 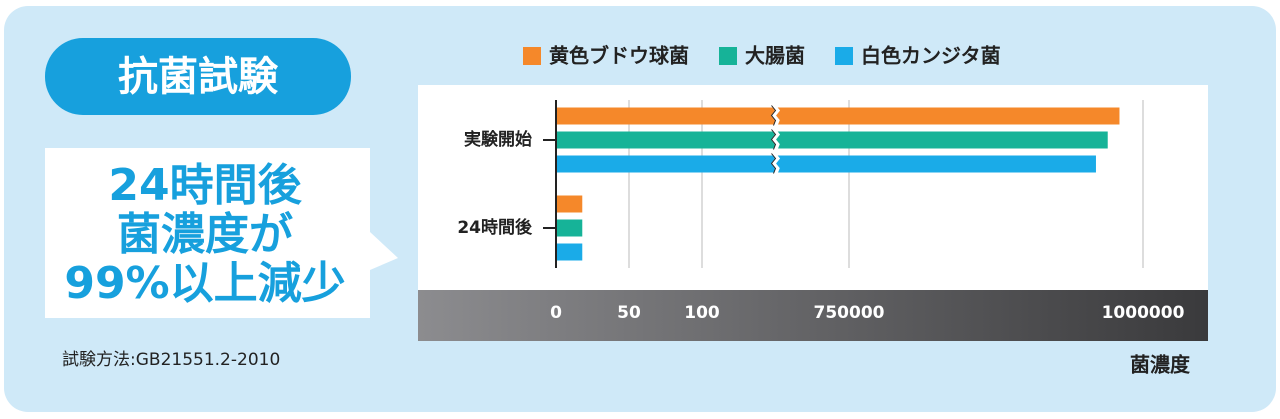 I want to click on callout-box, so click(x=221, y=233).